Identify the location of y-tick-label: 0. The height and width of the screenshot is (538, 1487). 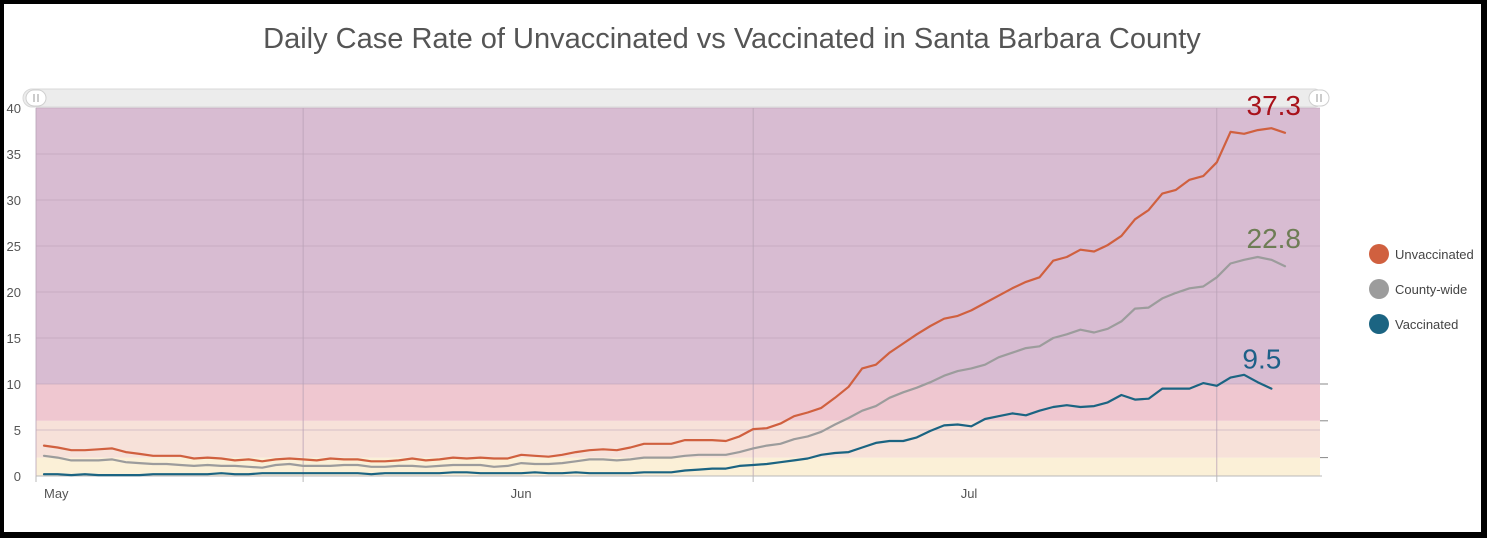
(17, 476).